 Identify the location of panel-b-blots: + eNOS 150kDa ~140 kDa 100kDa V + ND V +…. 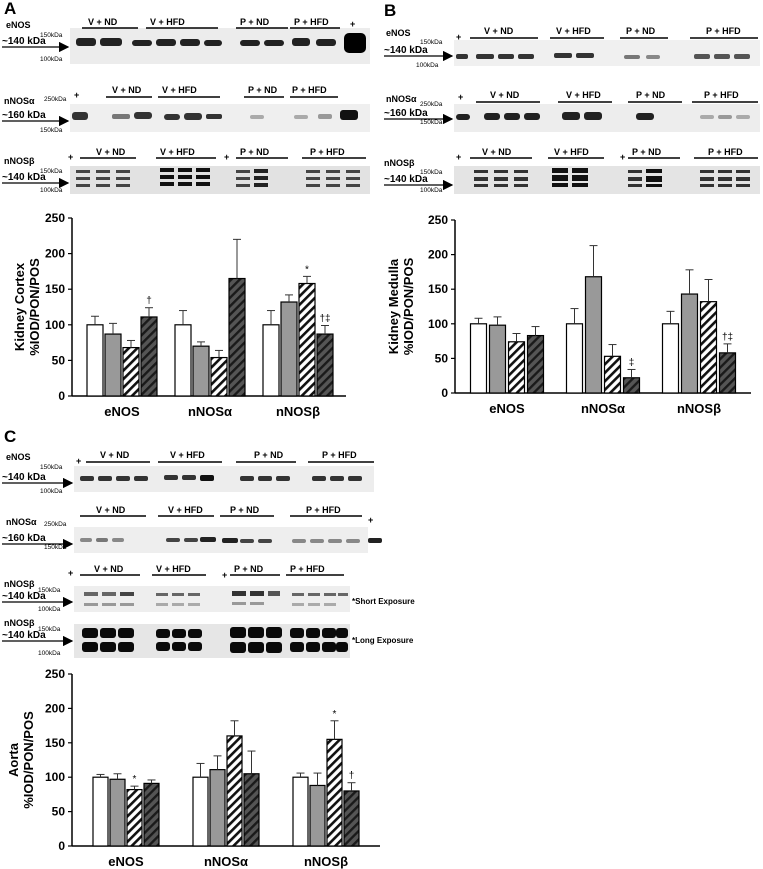
(572, 110).